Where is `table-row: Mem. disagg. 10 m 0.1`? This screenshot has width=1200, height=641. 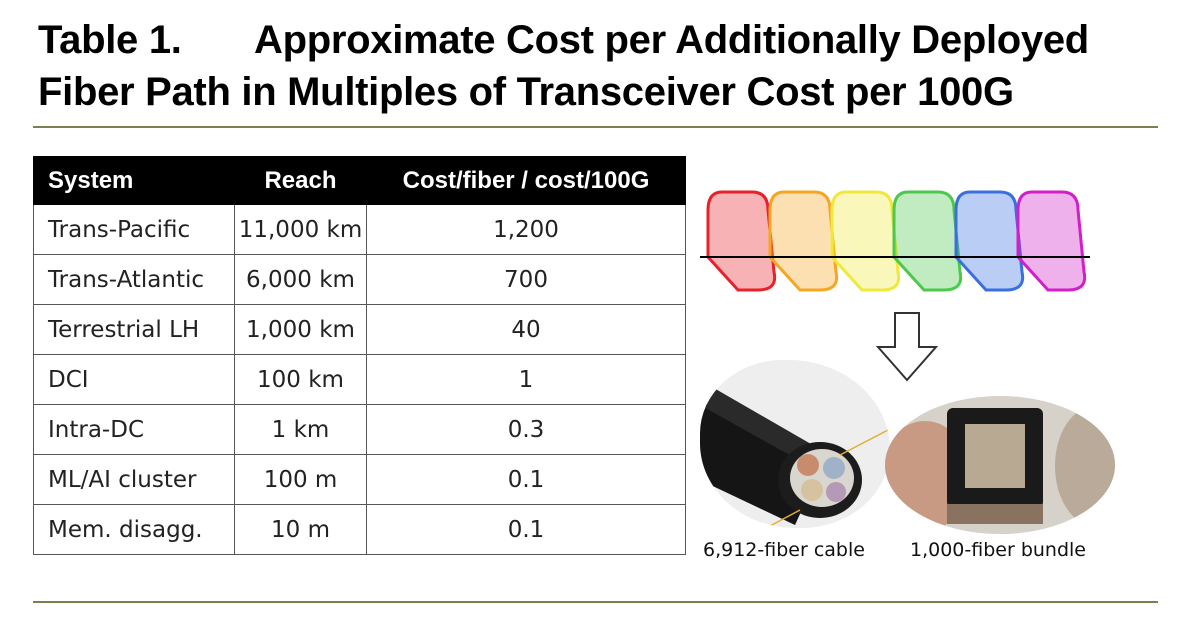 table-row: Mem. disagg. 10 m 0.1 is located at coordinates (359, 529).